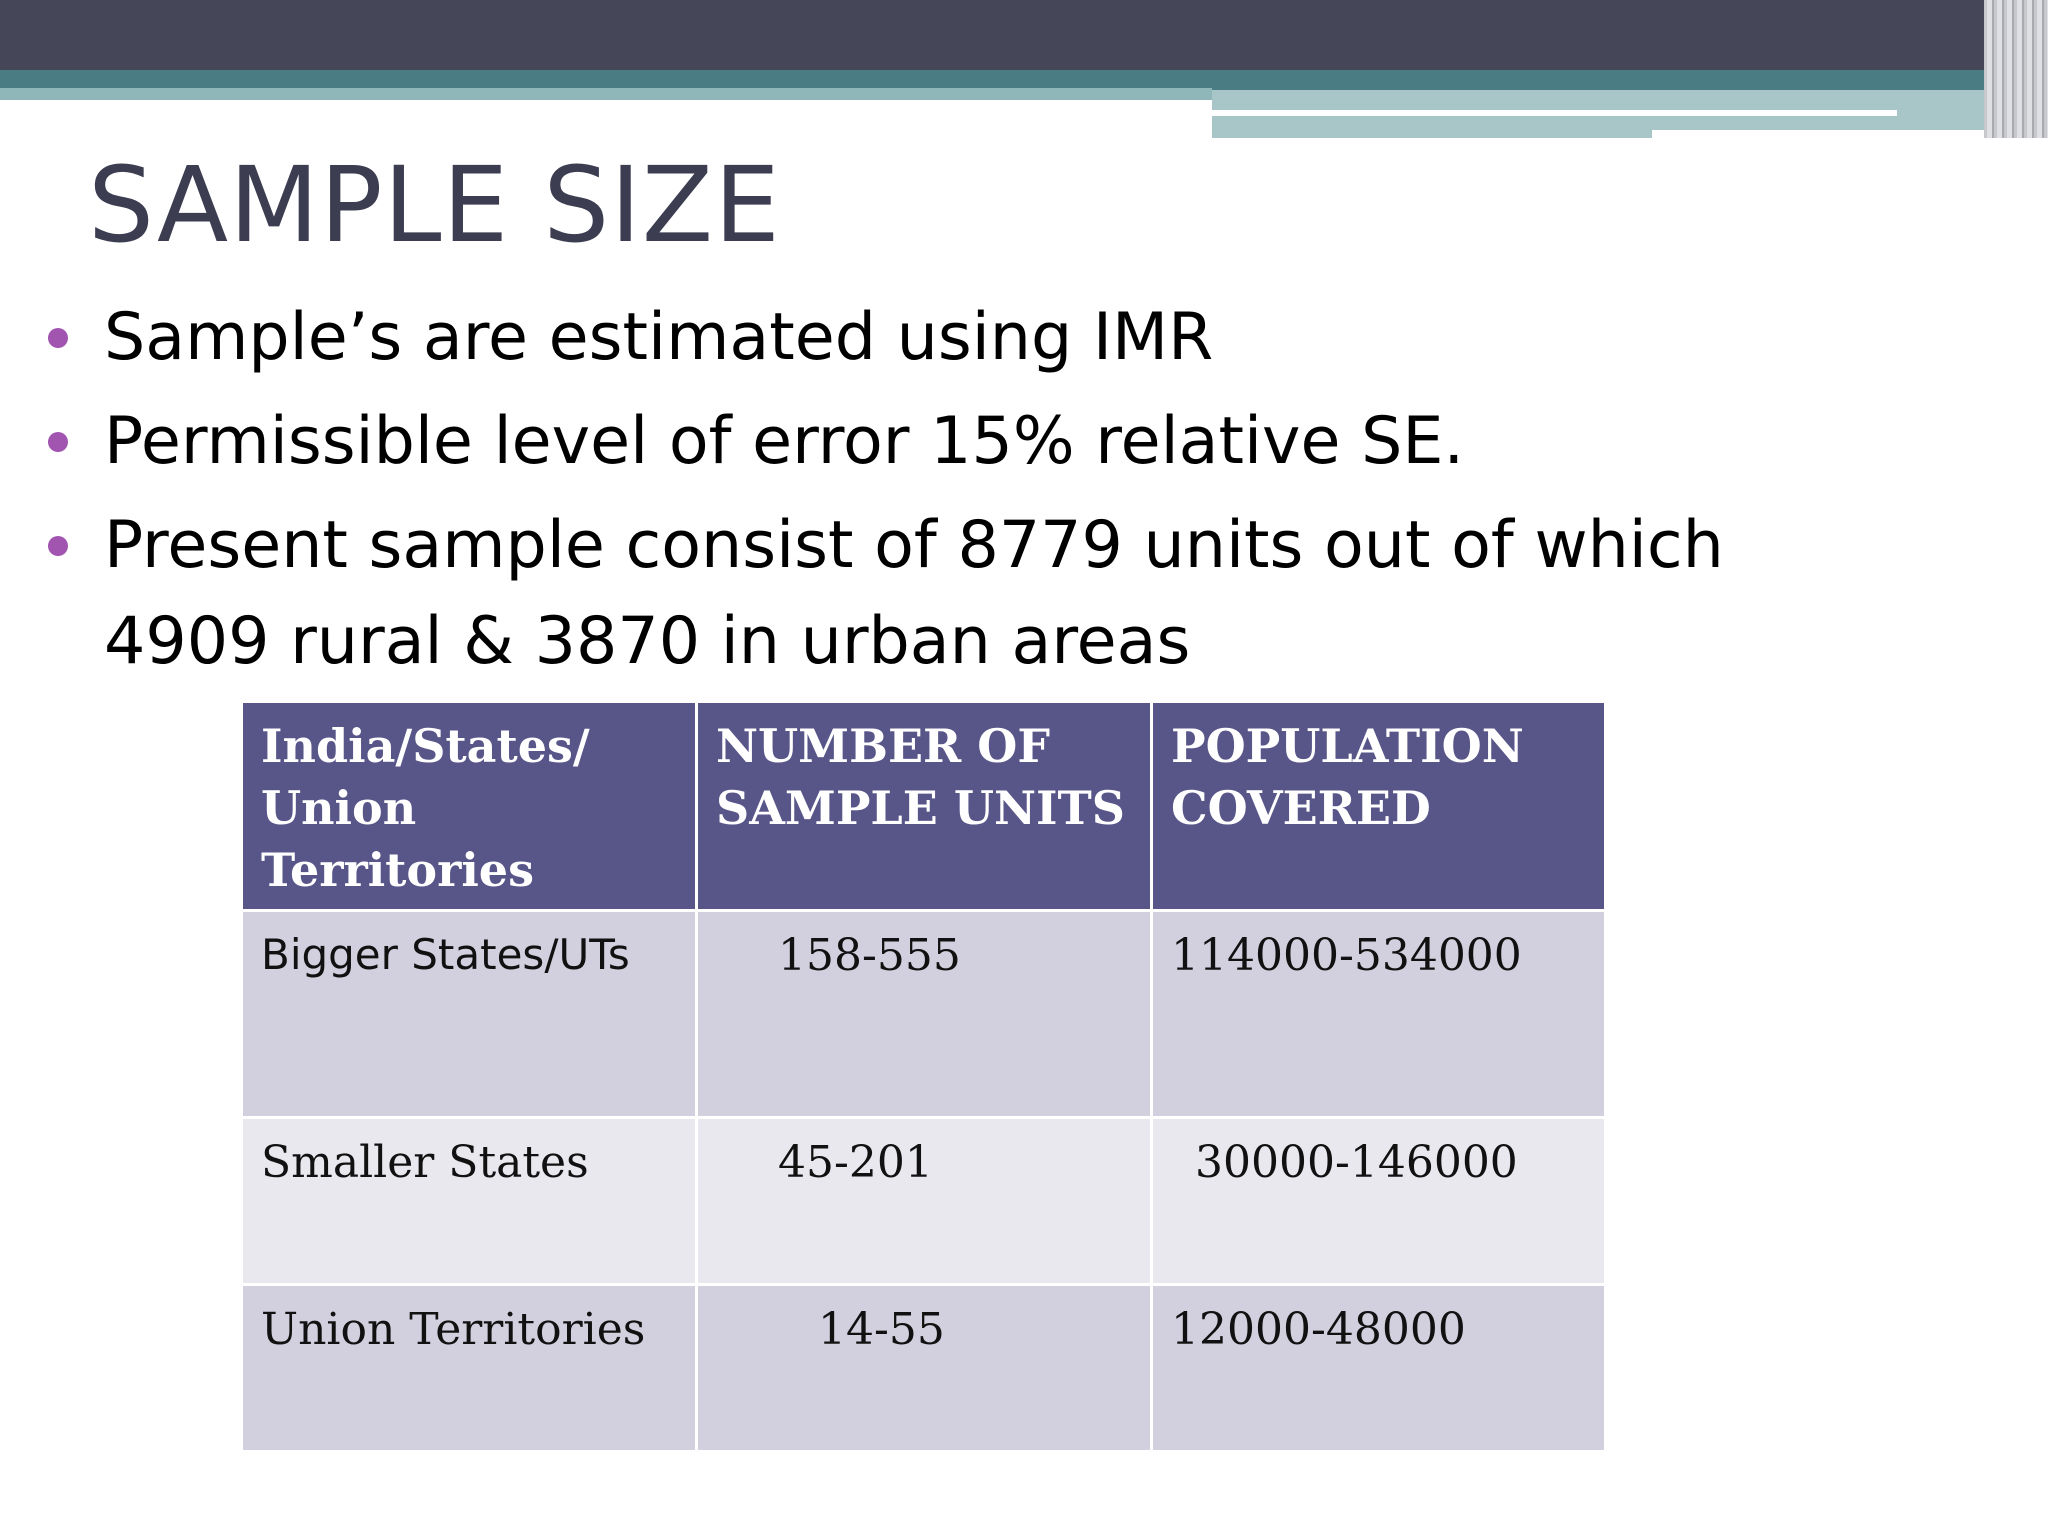 The image size is (2048, 1536). What do you see at coordinates (469, 1368) in the screenshot?
I see `table-cell-region: Union Territories` at bounding box center [469, 1368].